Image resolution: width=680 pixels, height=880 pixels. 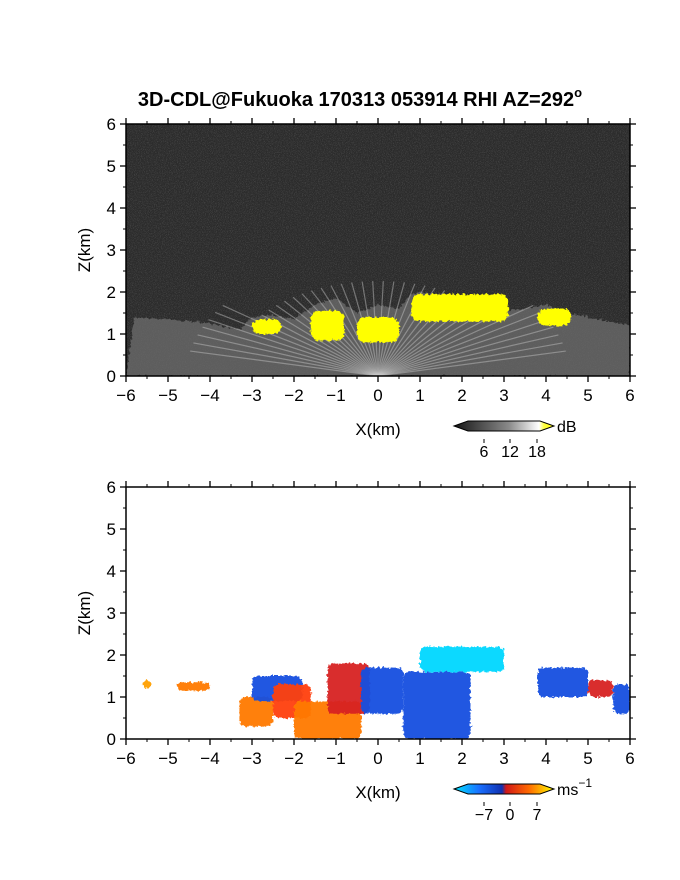 I want to click on backscatter-x-tick-label: −5, so click(x=167, y=395).